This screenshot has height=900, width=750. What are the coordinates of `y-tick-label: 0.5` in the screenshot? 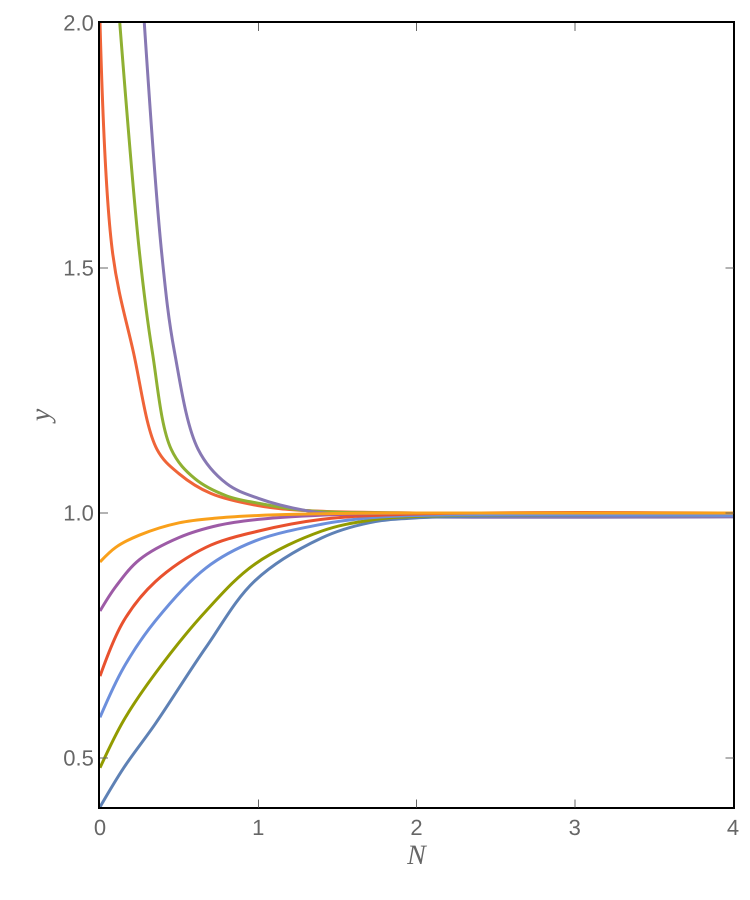 It's located at (78, 758).